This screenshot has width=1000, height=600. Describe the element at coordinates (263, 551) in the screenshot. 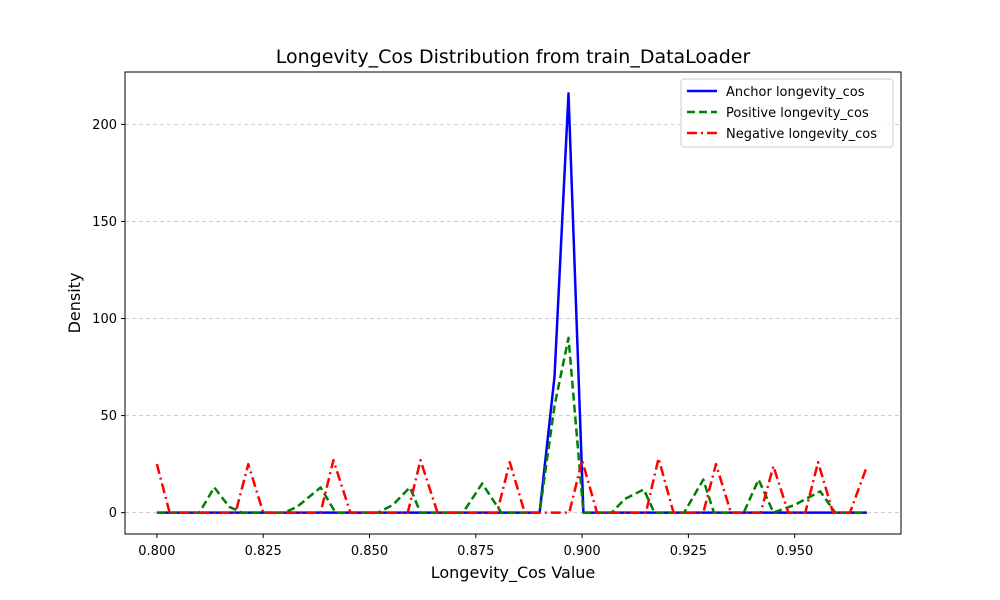

I see `x-tick-label: 0.825` at that location.